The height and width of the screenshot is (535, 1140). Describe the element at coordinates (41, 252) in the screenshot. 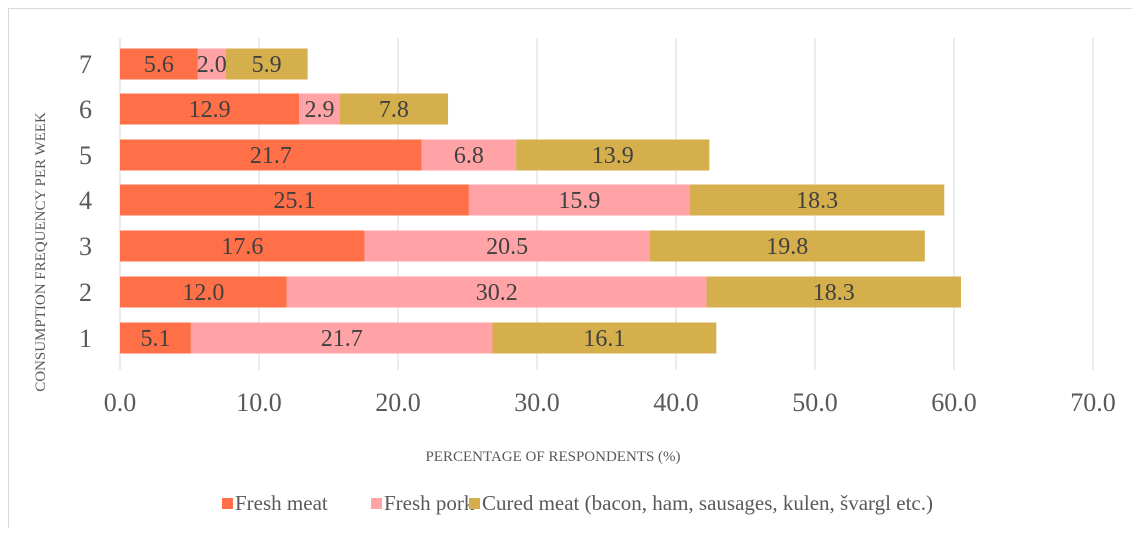

I see `y-axis-title: CONSUMPTION FREQUENCY PER WEEK` at that location.